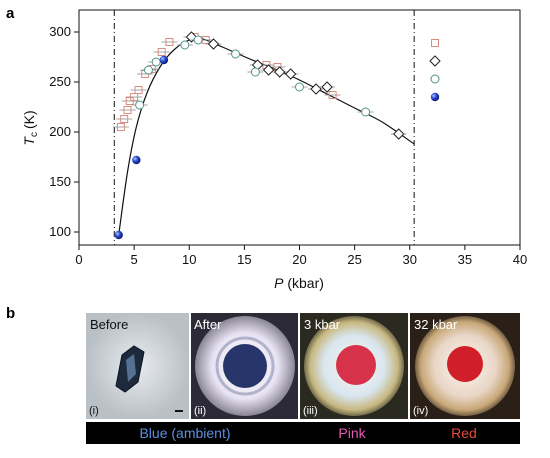 The width and height of the screenshot is (550, 458). What do you see at coordinates (208, 324) in the screenshot?
I see `photo-caption-2: After` at bounding box center [208, 324].